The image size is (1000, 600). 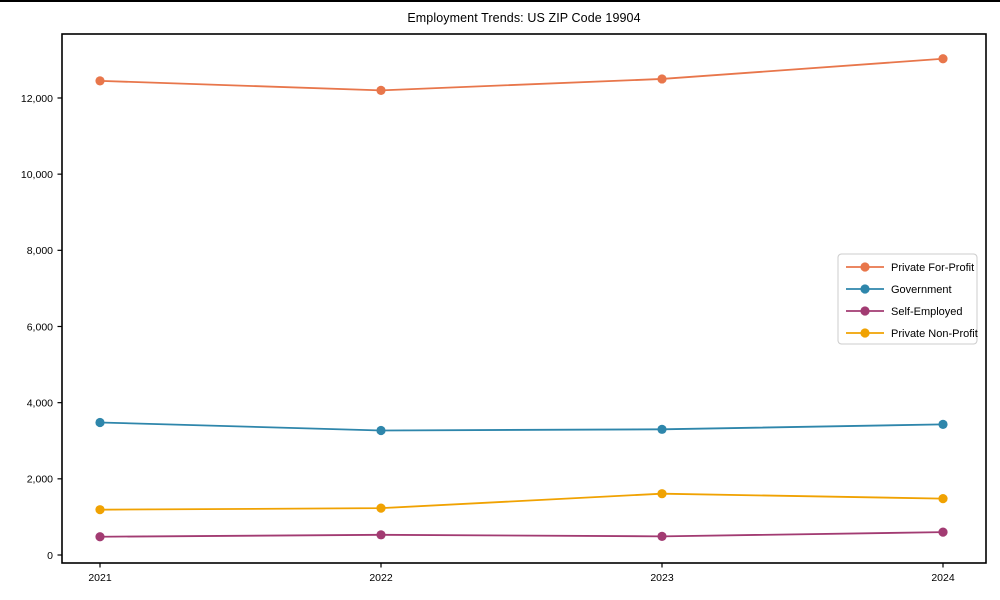 I want to click on series-private-for-profit, so click(x=521, y=74).